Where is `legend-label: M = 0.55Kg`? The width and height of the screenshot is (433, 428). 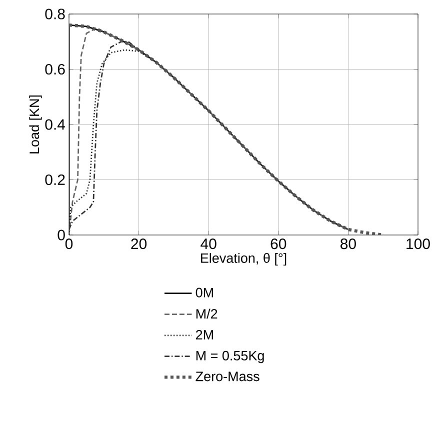 legend-label: M = 0.55Kg is located at coordinates (230, 357).